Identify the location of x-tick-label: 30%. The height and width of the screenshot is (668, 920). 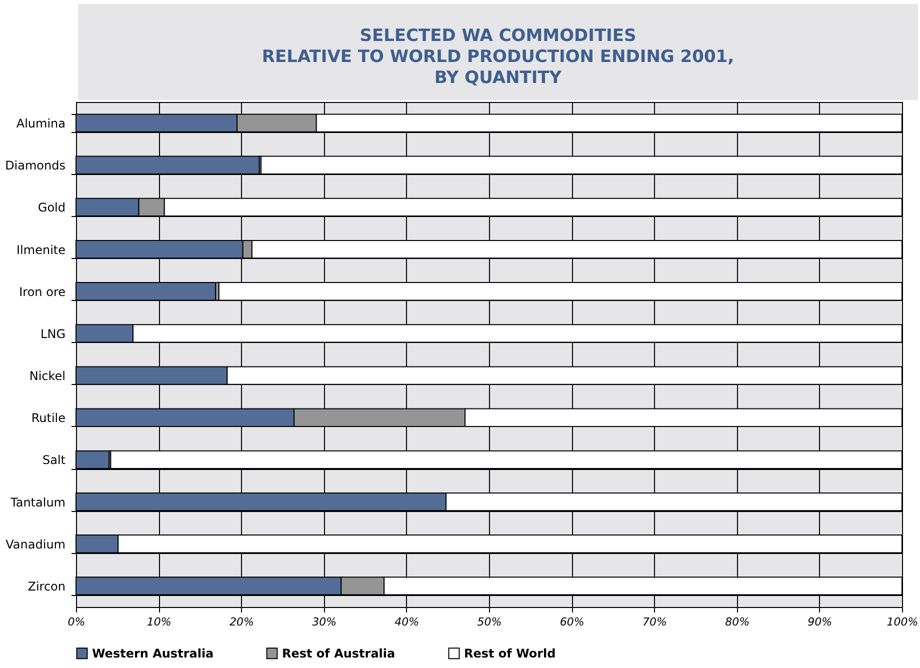
(324, 622).